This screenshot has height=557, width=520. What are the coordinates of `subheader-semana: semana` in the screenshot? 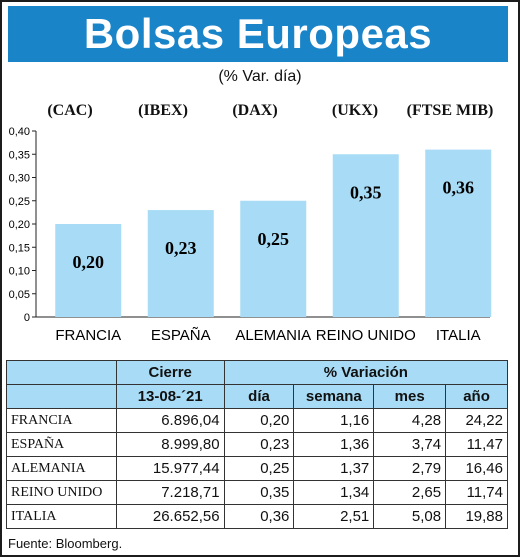 It's located at (334, 396).